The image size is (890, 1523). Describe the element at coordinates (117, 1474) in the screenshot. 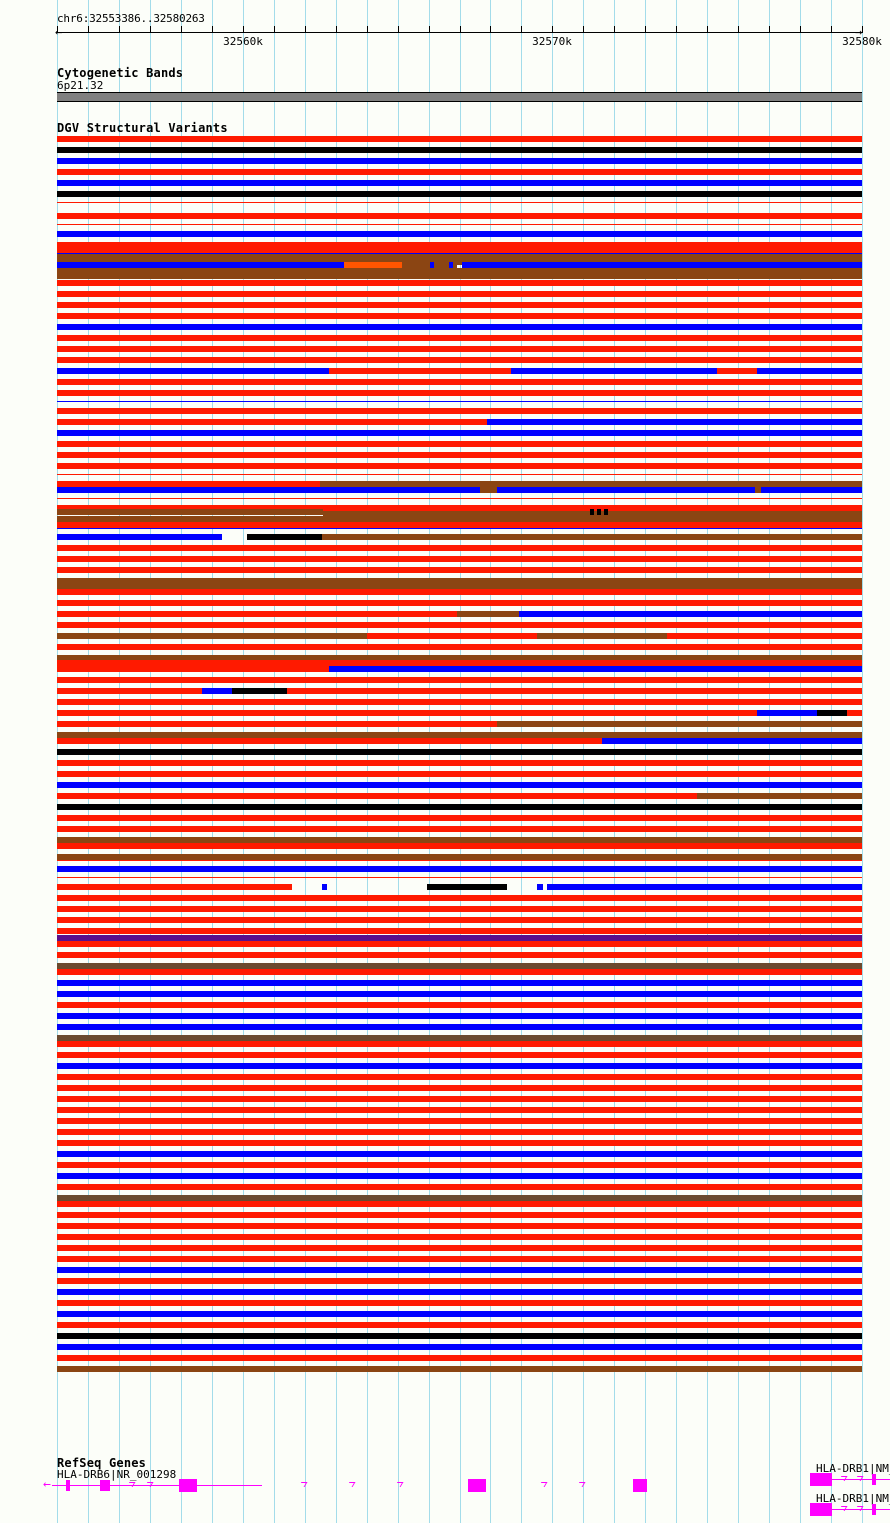

I see `gene-label-hla-drb6: HLA-DRB6|NR_001298` at that location.